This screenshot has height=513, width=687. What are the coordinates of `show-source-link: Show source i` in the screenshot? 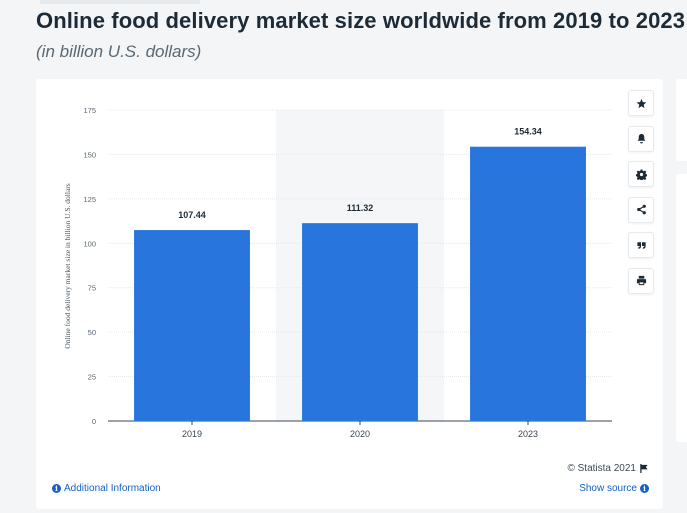 It's located at (614, 488).